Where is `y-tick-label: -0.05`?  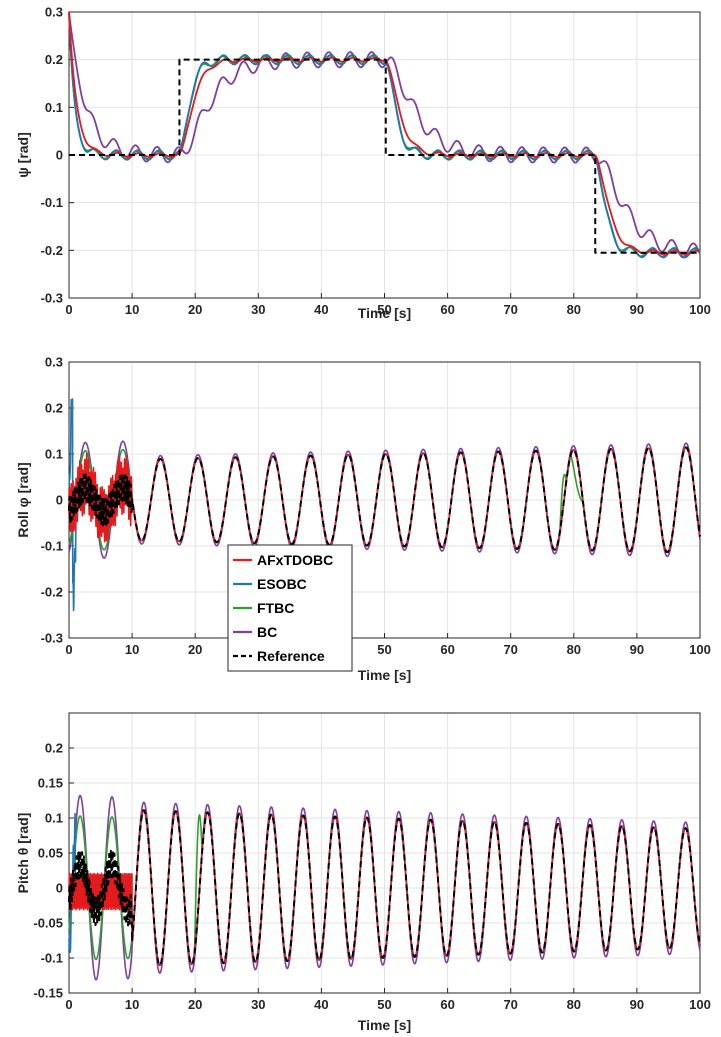 y-tick-label: -0.05 is located at coordinates (48, 923).